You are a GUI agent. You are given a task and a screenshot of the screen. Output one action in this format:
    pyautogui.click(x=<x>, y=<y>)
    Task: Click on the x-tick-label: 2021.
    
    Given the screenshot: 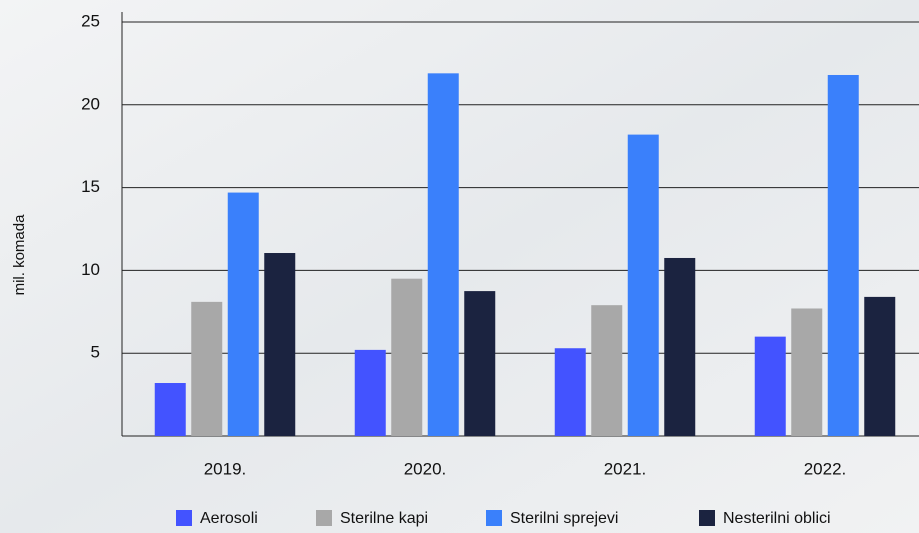 What is the action you would take?
    pyautogui.click(x=625, y=468)
    